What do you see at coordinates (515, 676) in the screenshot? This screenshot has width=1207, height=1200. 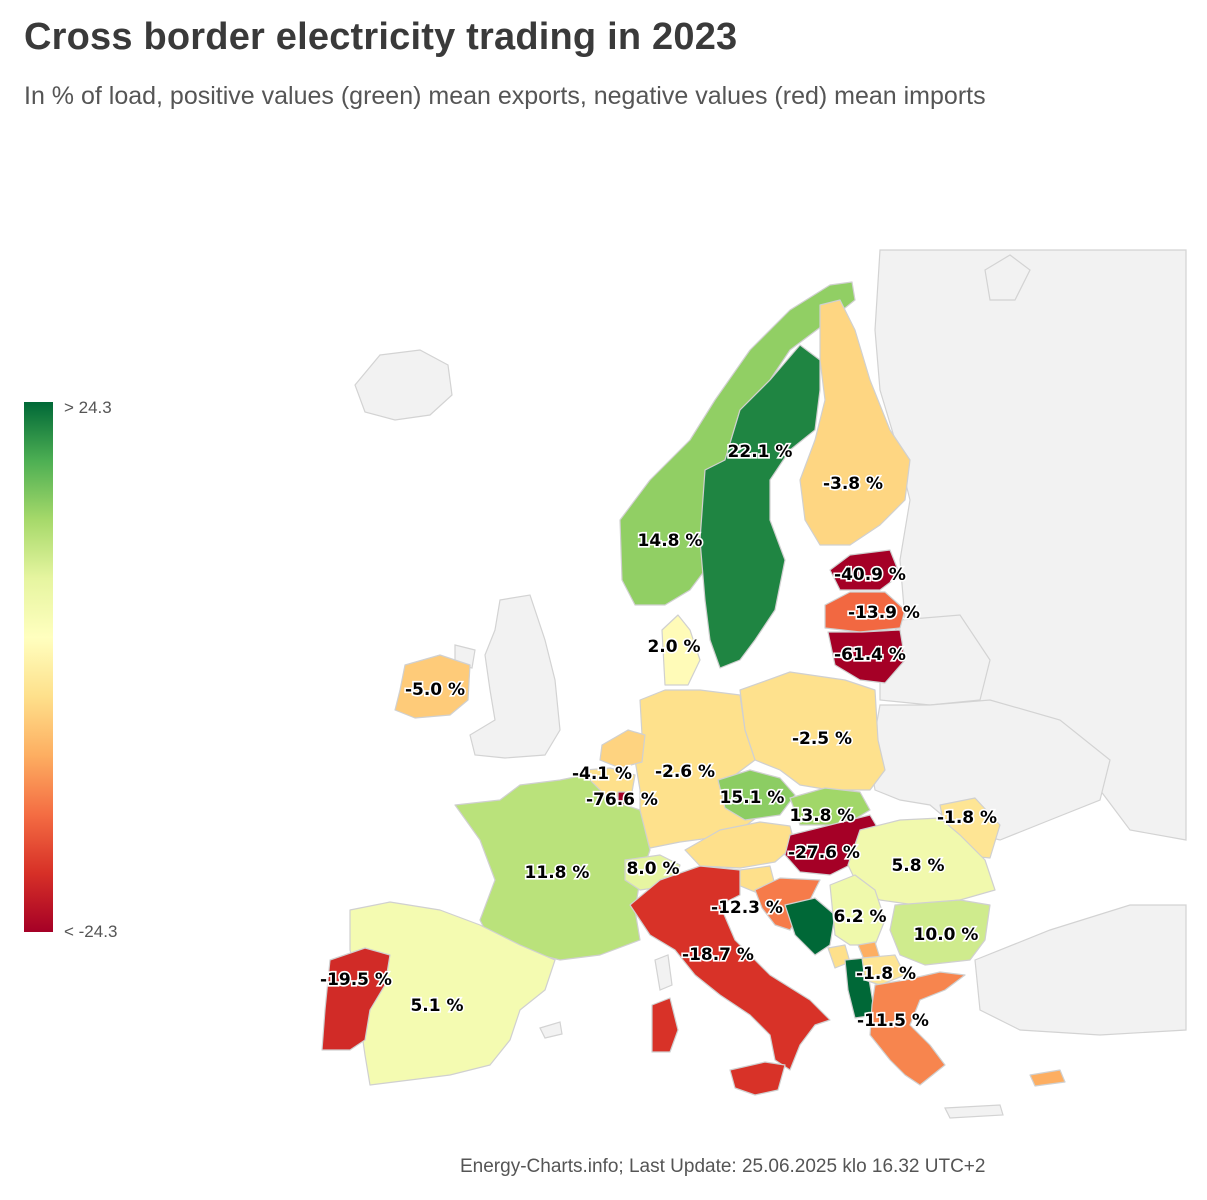 I see `land-great-britain` at bounding box center [515, 676].